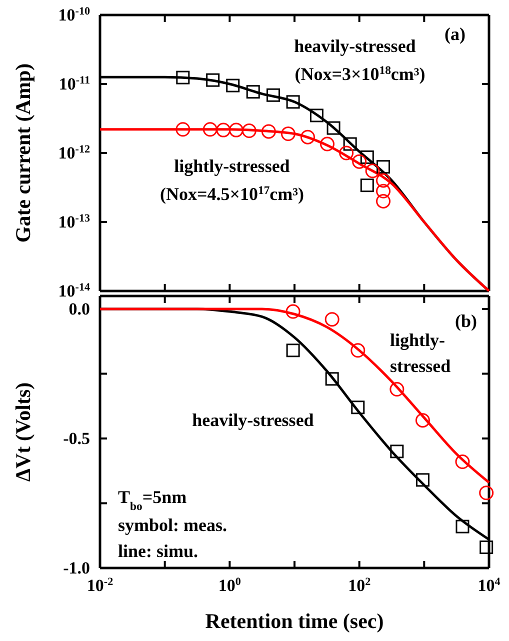  Describe the element at coordinates (74, 84) in the screenshot. I see `y-tick-label: 10$^{-11}$` at that location.